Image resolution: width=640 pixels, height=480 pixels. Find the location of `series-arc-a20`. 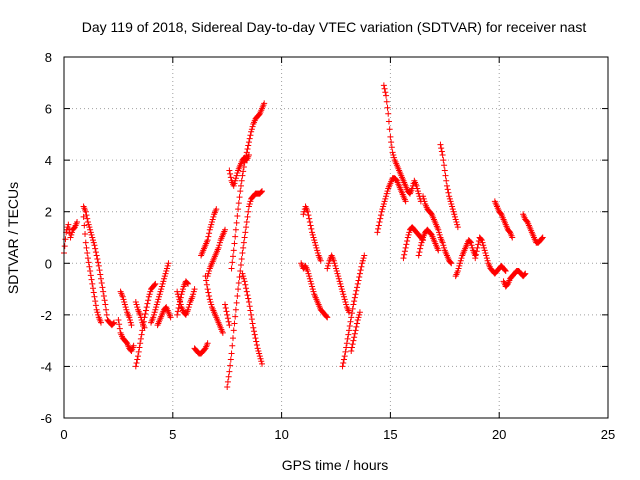

series-arc-a20 is located at coordinates (252, 318).